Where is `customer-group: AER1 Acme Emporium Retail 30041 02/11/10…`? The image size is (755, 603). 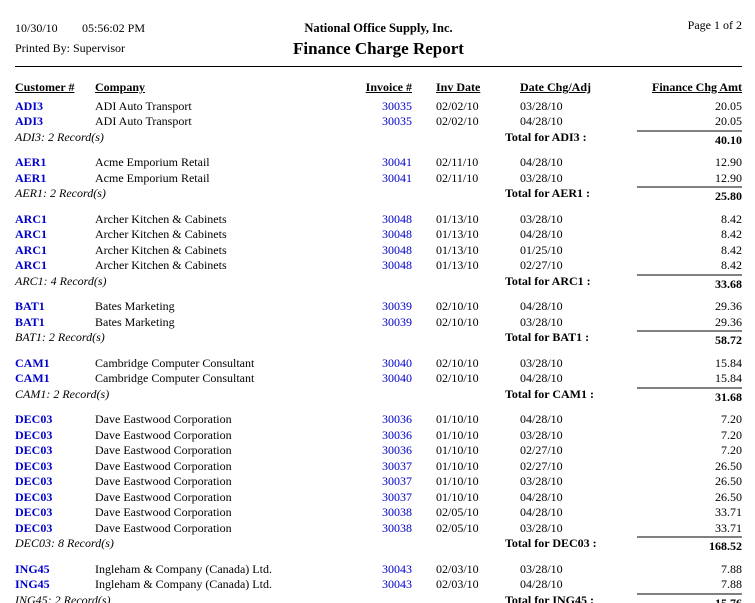
customer-group: AER1 Acme Emporium Retail 30041 02/11/10… is located at coordinates (378, 180).